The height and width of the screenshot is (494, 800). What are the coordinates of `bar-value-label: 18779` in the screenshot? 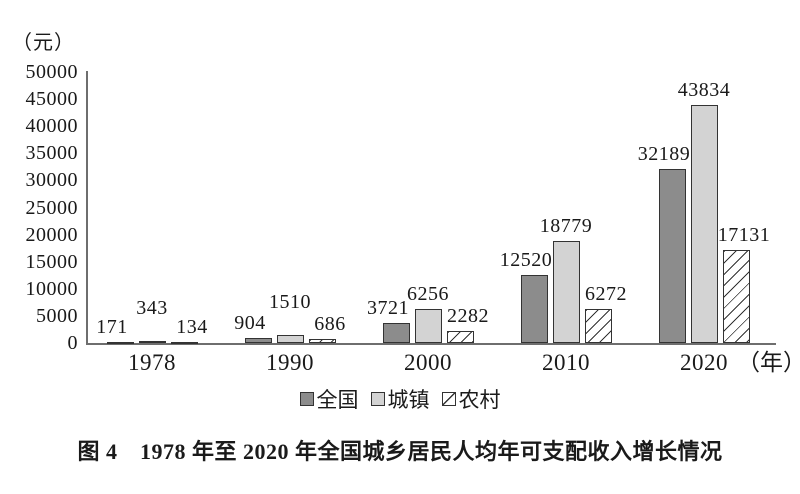 It's located at (566, 226).